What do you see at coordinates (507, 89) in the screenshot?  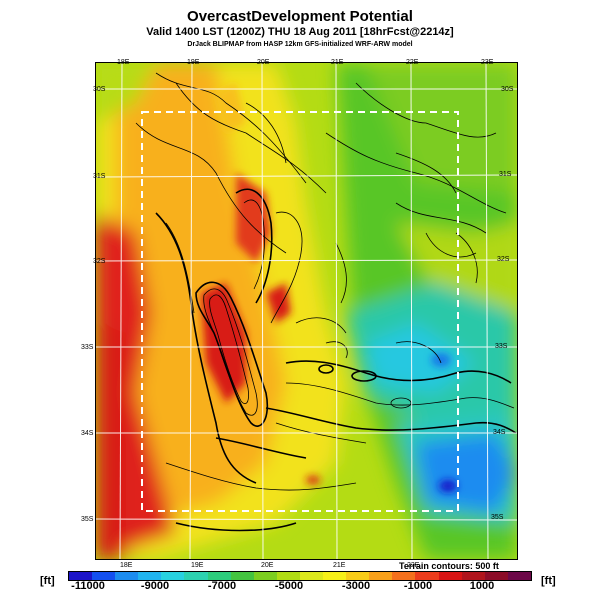 I see `lat-label-right-1: 30S` at bounding box center [507, 89].